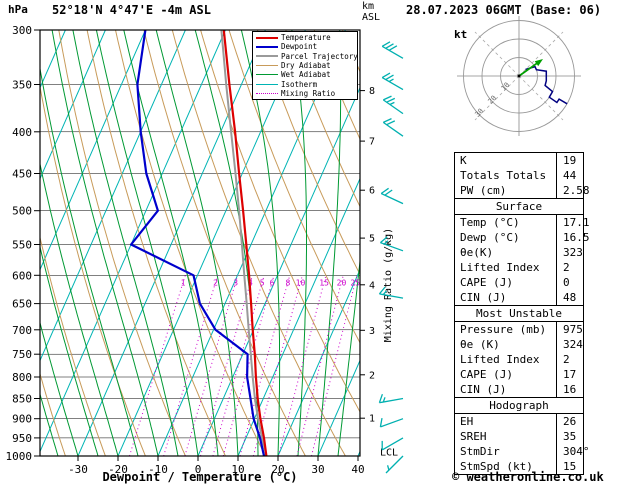 The image size is (629, 486). I want to click on km-tick-label: 1, so click(372, 419).